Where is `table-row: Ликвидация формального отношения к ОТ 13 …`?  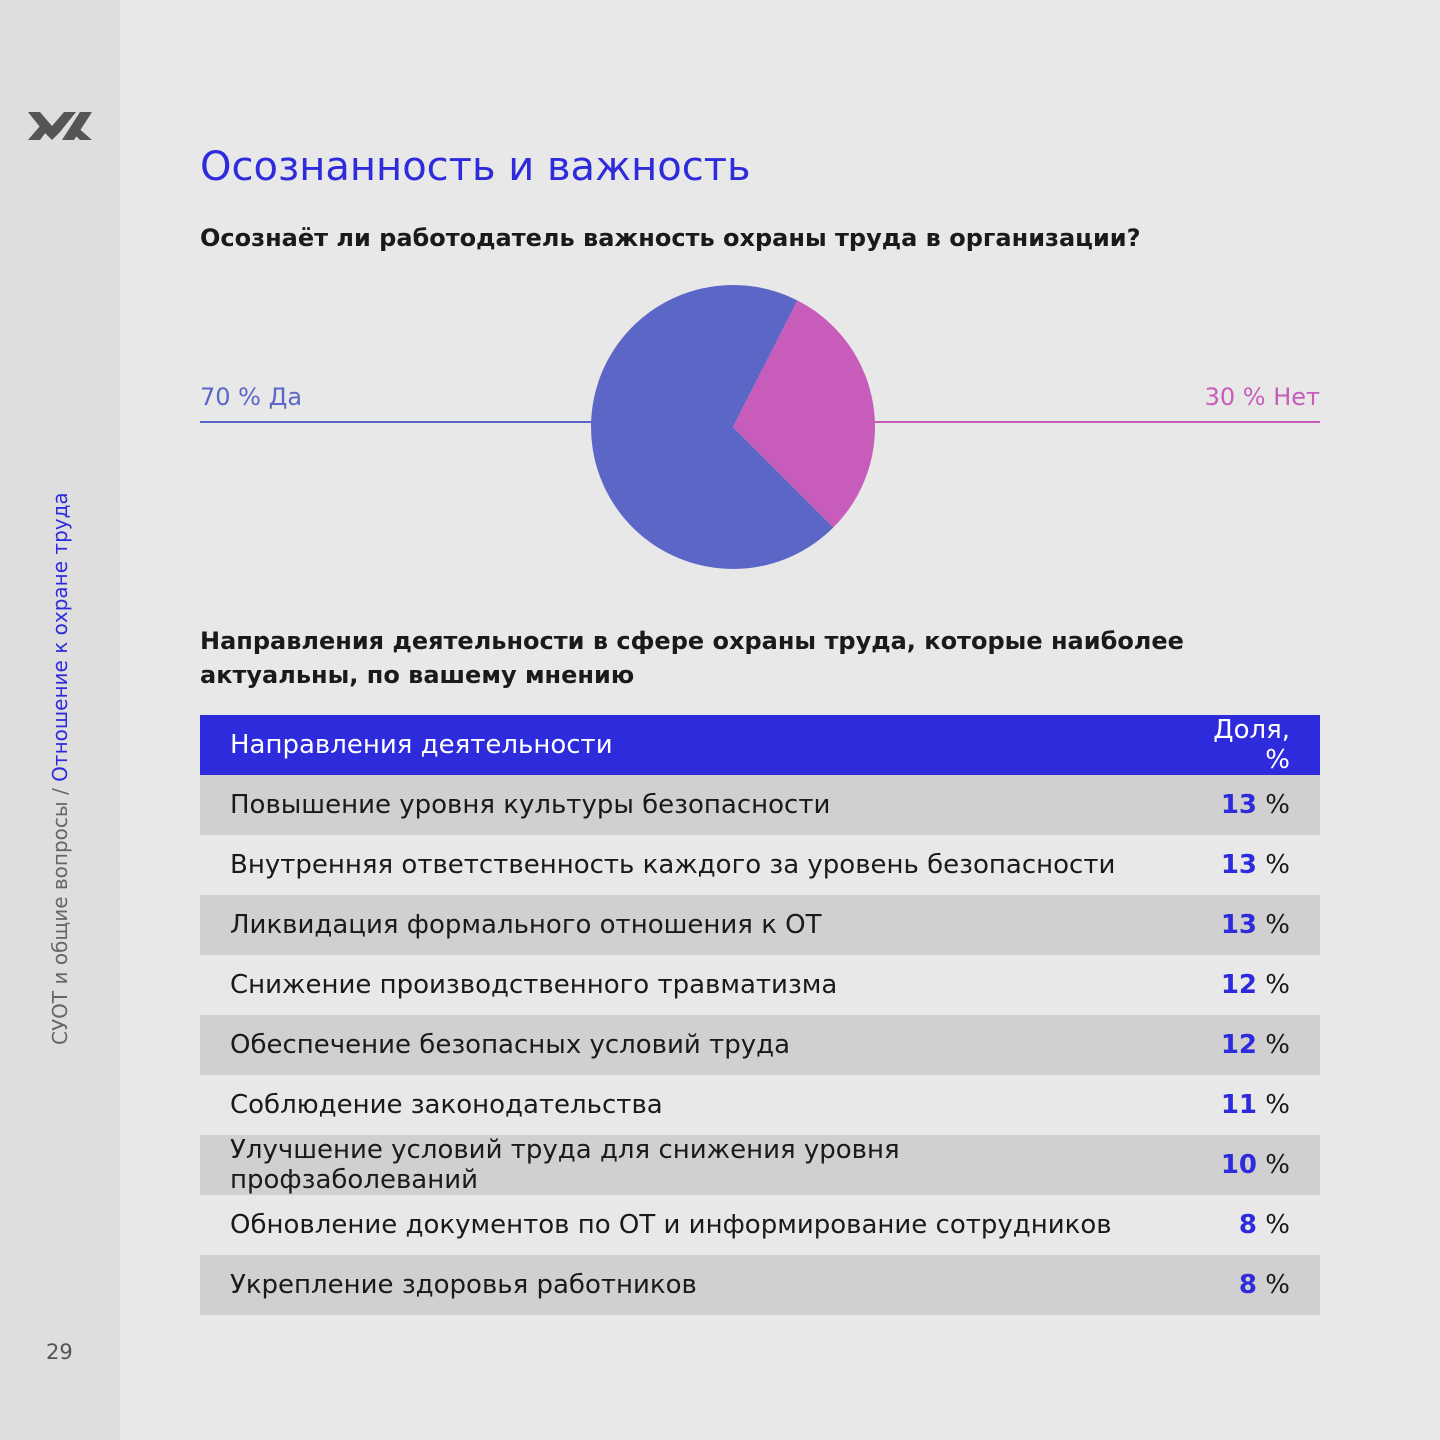
table-row: Ликвидация формального отношения к ОТ 13 … is located at coordinates (760, 925).